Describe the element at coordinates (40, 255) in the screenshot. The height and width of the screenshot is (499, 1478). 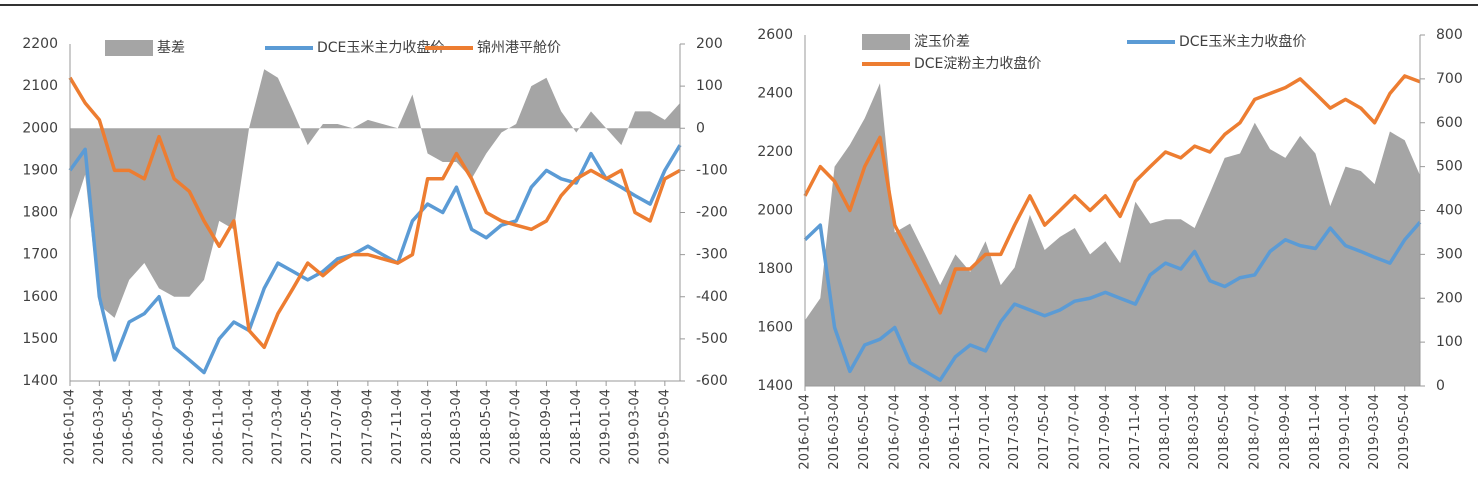
I see `y-tick-label: 1700` at that location.